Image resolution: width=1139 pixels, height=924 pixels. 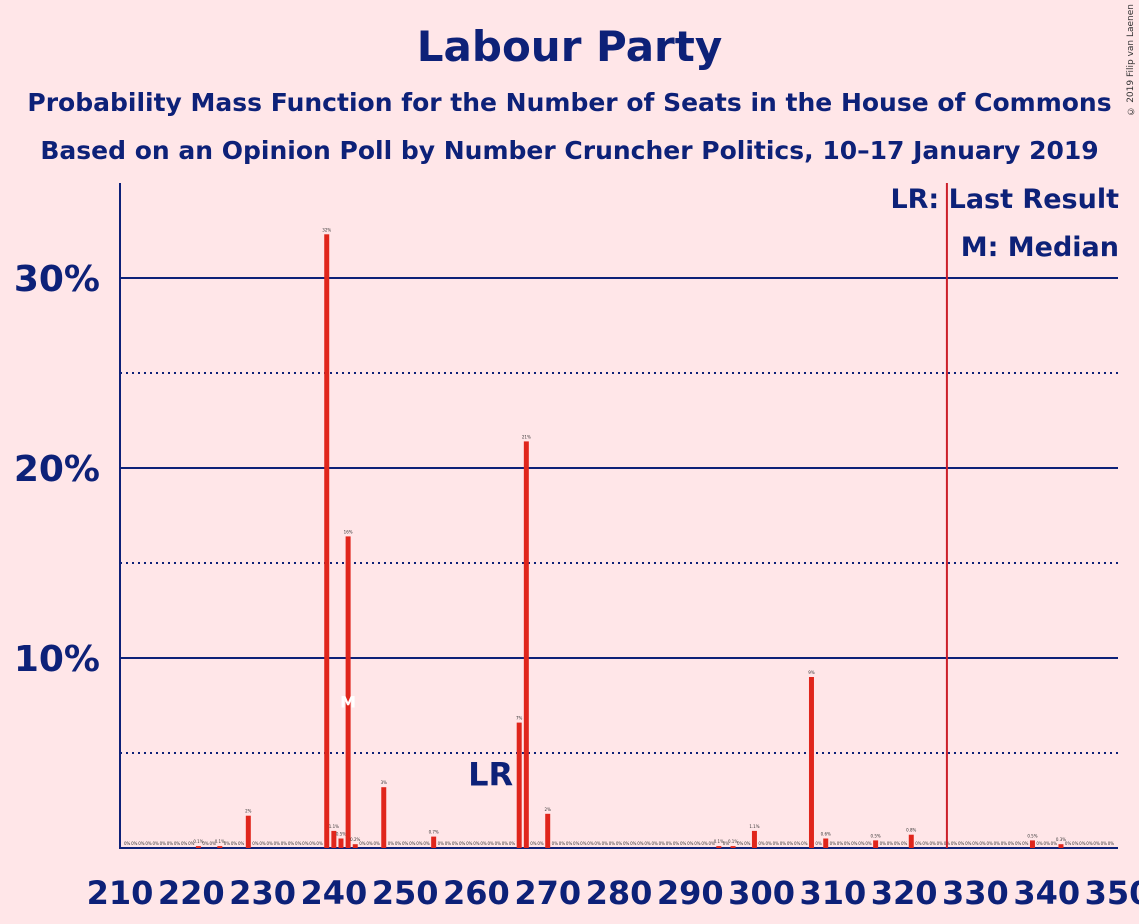 What do you see at coordinates (876, 835) in the screenshot?
I see `bar-value-label: 0.5%` at bounding box center [876, 835].